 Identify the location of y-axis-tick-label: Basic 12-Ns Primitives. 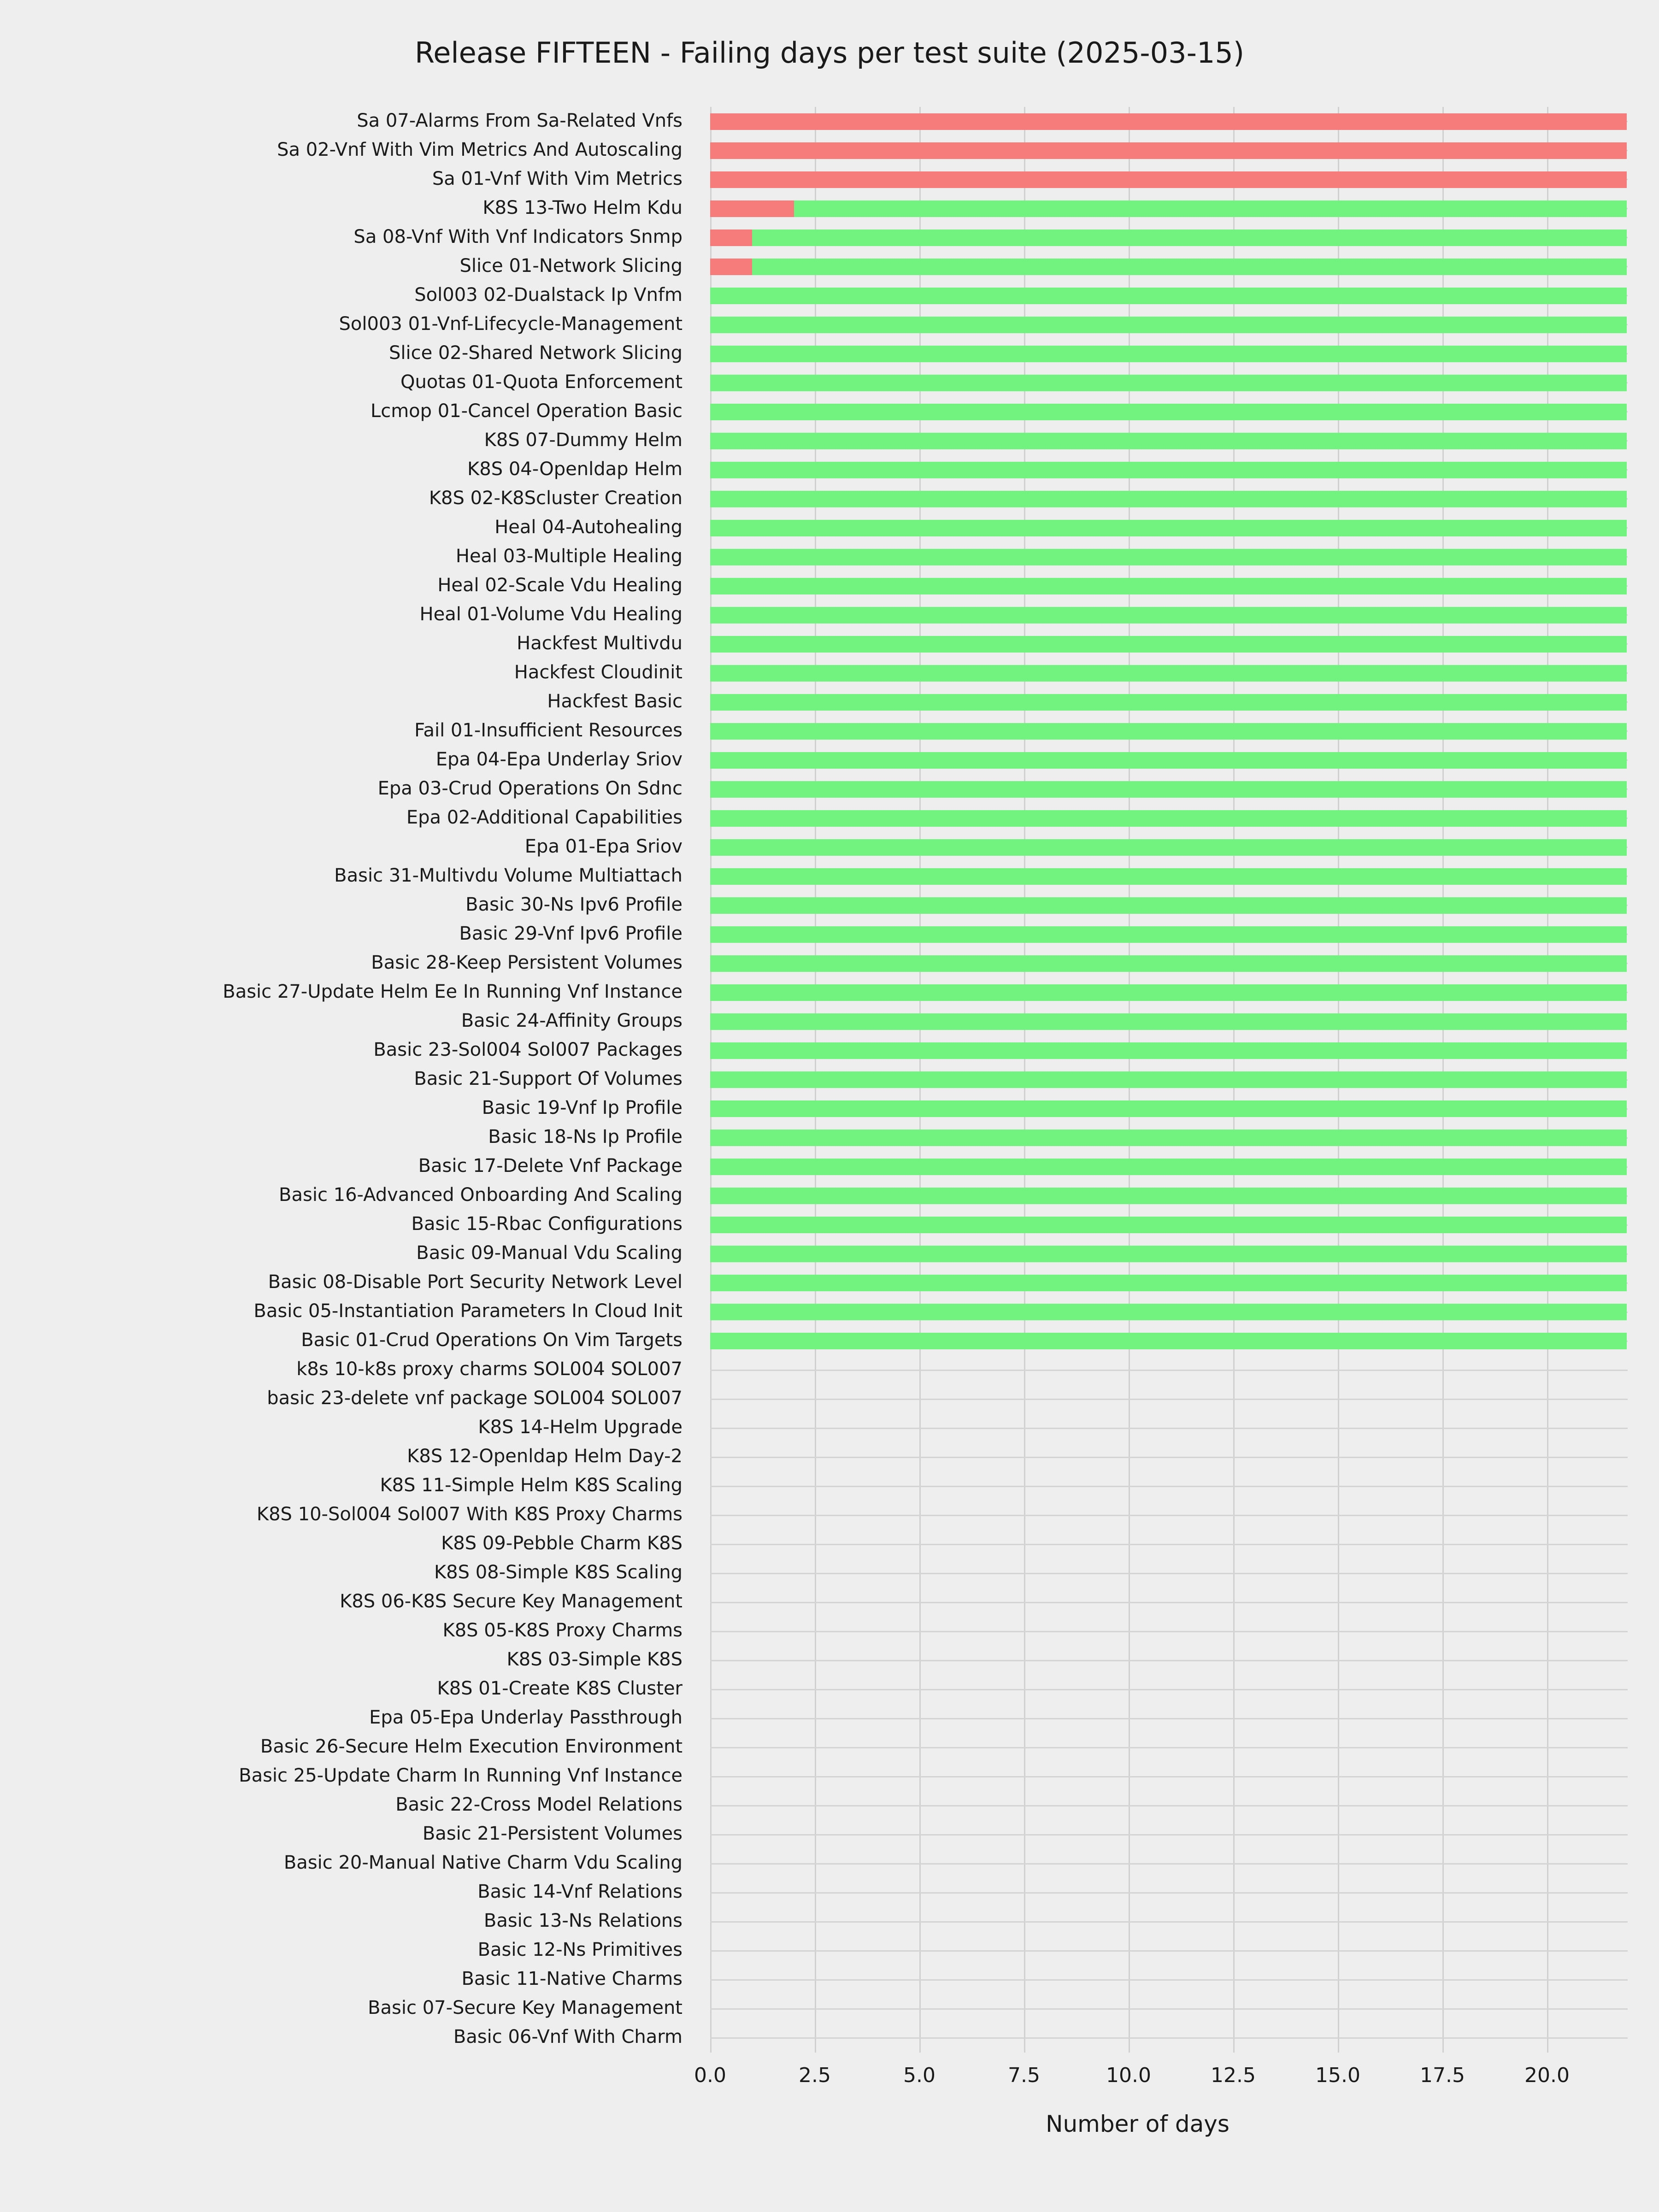
(579, 1950).